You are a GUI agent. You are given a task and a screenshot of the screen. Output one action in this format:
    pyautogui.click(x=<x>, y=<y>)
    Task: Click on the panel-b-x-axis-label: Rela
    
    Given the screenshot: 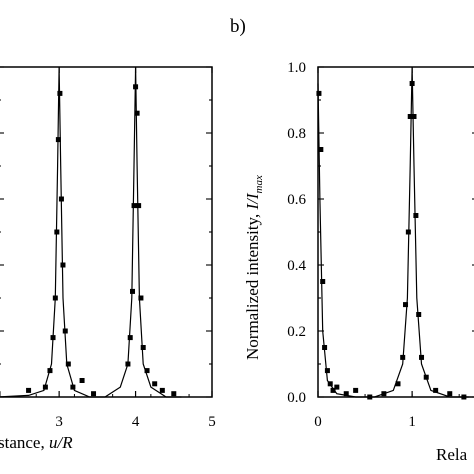 What is the action you would take?
    pyautogui.click(x=452, y=454)
    